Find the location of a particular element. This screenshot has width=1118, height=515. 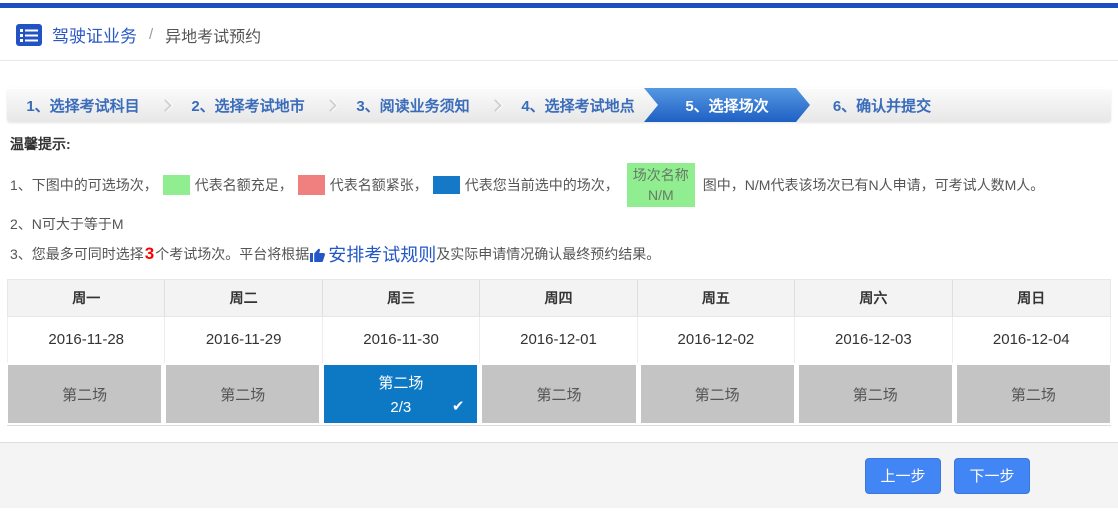

exam-rules-link: 安排考试规则 is located at coordinates (372, 254).